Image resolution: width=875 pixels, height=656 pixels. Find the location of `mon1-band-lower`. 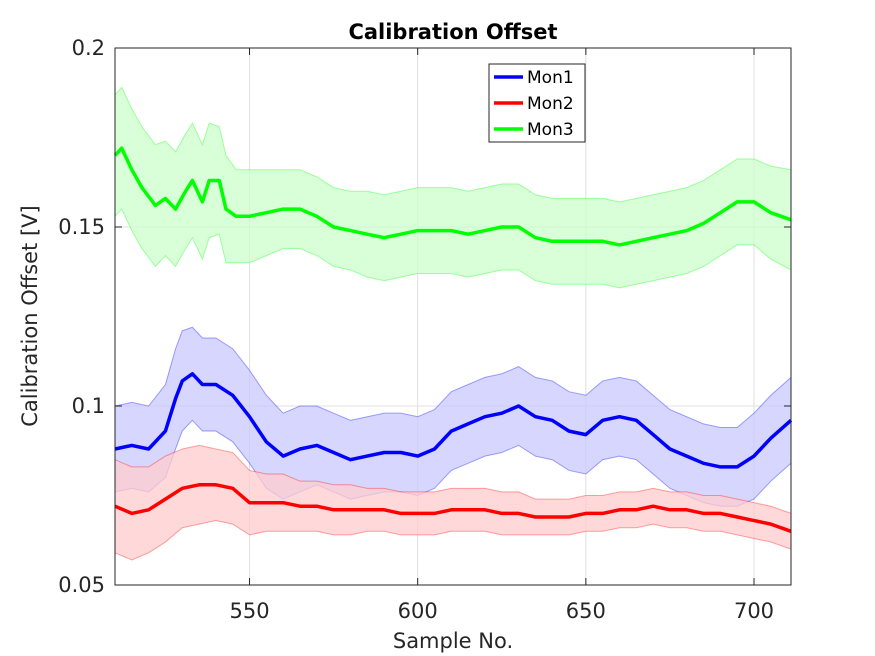

mon1-band-lower is located at coordinates (453, 463).